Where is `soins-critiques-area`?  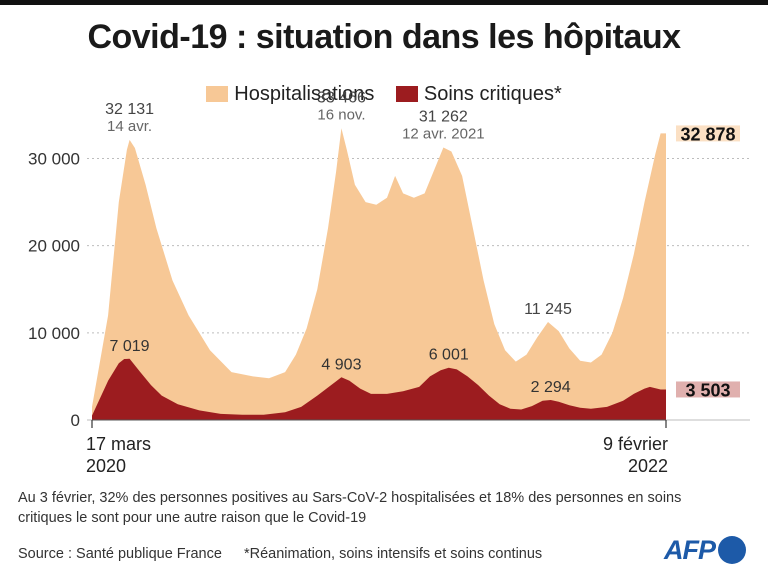
soins-critiques-area is located at coordinates (379, 389).